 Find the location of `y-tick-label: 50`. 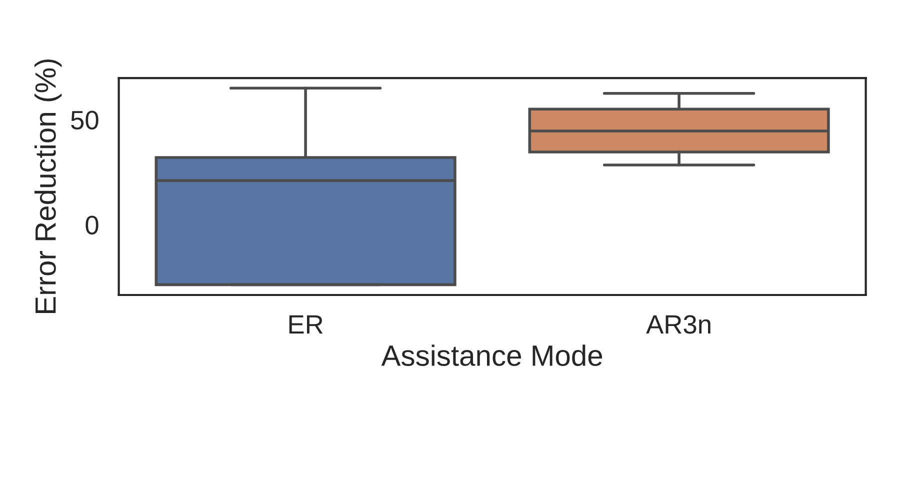

y-tick-label: 50 is located at coordinates (84, 120).